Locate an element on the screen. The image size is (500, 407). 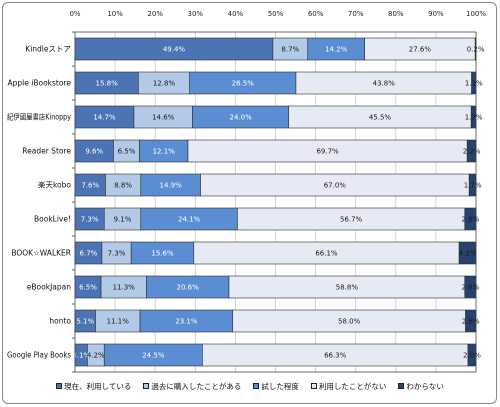
legend-item: 利用したことがない is located at coordinates (348, 386).